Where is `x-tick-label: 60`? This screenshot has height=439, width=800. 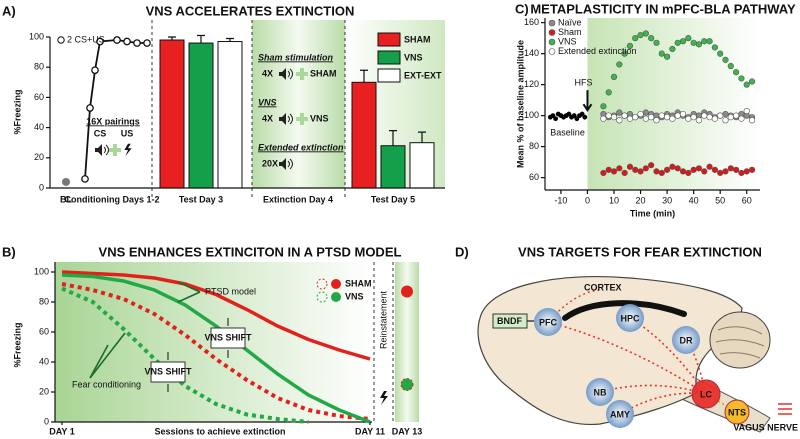
x-tick-label: 60 is located at coordinates (747, 200).